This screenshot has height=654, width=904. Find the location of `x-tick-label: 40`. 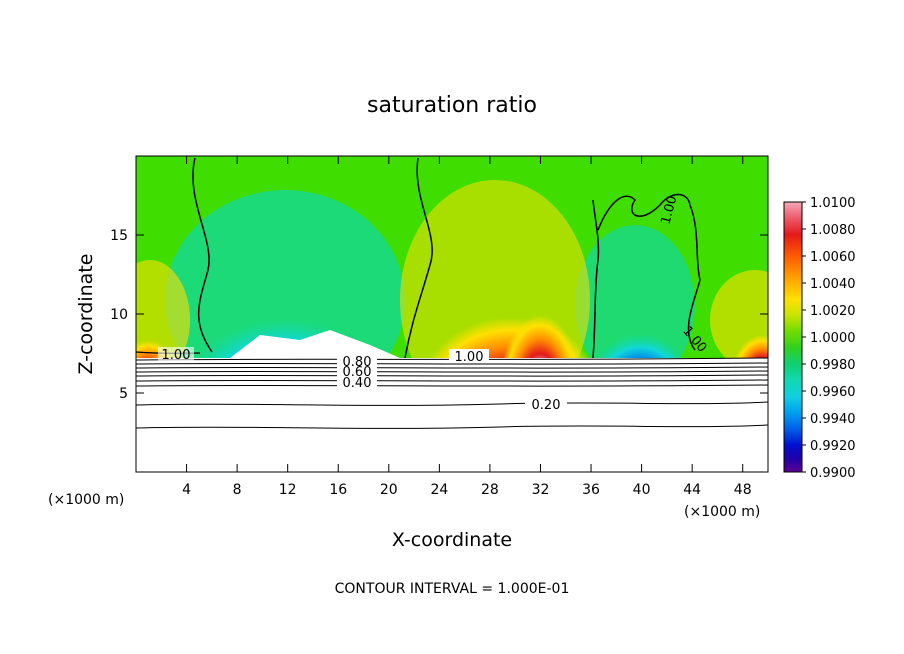

x-tick-label: 40 is located at coordinates (642, 490).